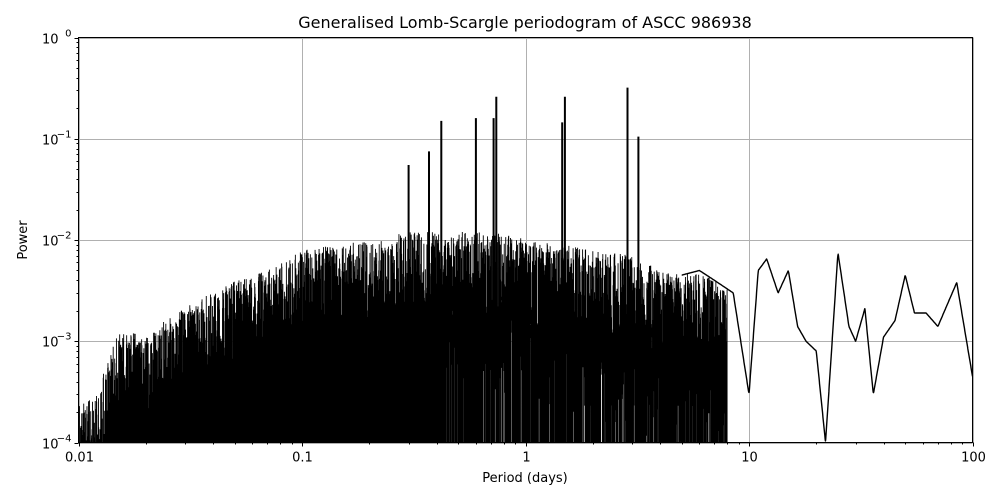  I want to click on x-tick-label: 0.01, so click(79, 458).